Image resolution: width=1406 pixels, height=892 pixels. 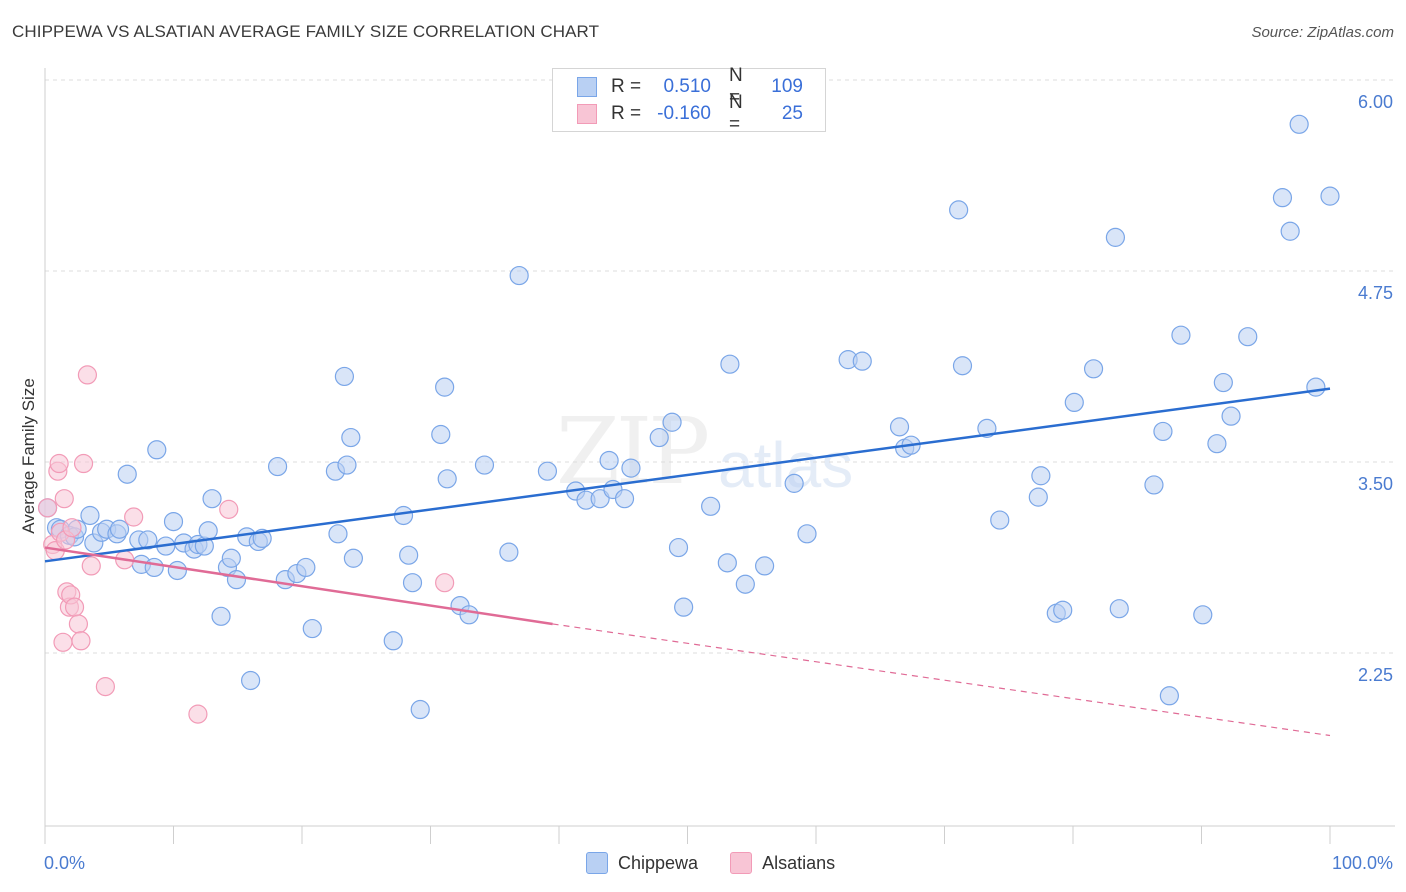 I want to click on correlation-legend: R = 0.510 N = 109 R = -0.160 N = 25, so click(x=689, y=100).